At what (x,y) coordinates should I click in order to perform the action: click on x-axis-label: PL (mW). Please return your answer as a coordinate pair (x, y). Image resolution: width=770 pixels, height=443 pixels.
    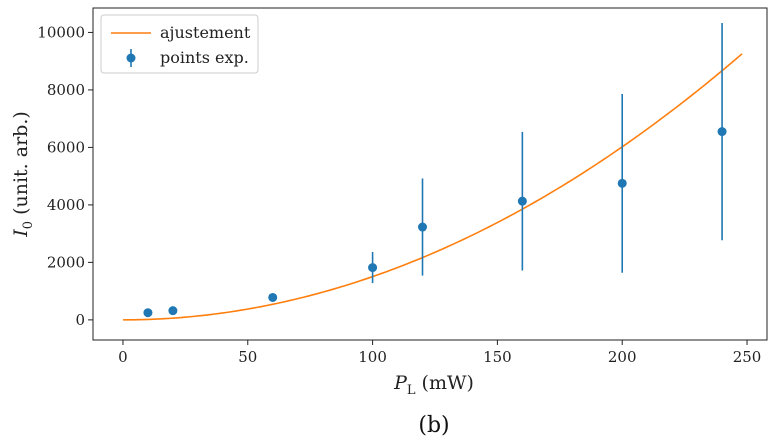
    Looking at the image, I should click on (433, 385).